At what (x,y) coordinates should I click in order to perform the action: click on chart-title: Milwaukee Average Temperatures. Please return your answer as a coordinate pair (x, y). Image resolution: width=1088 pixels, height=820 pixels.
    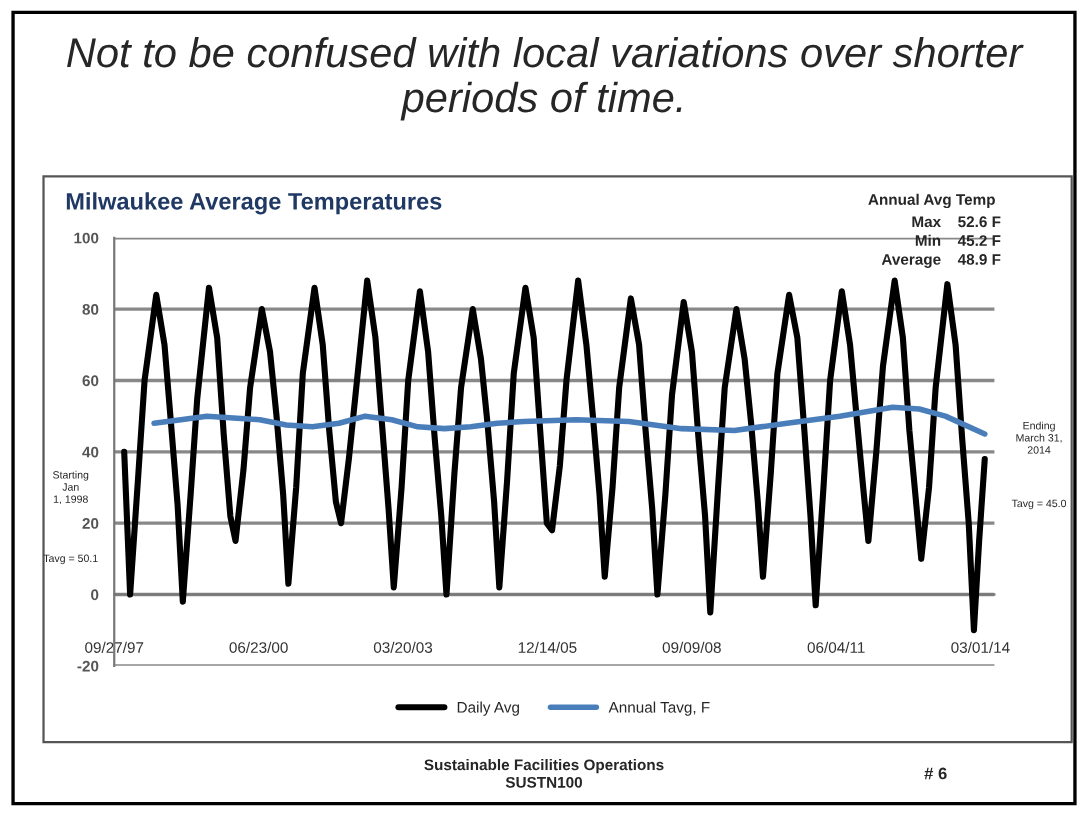
    Looking at the image, I should click on (254, 203).